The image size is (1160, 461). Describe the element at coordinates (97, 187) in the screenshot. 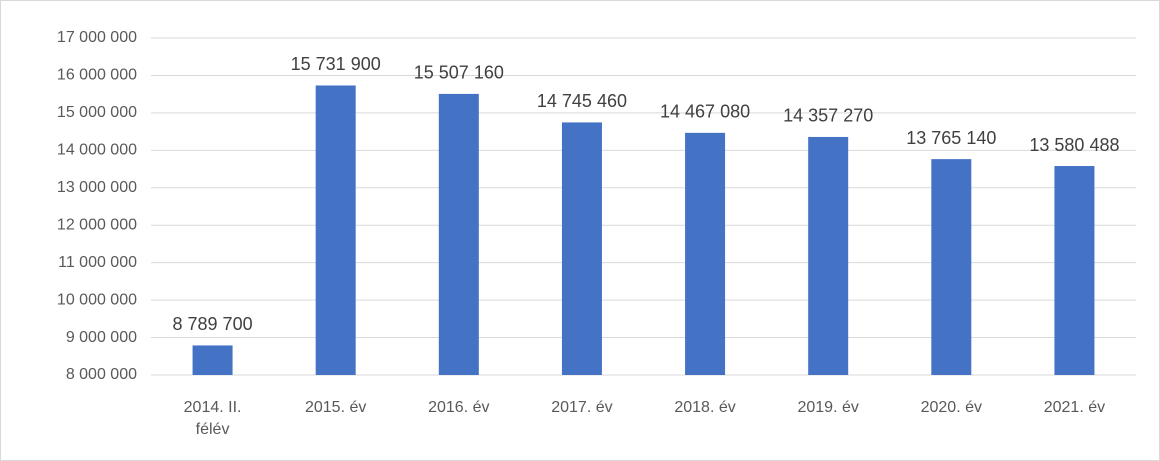

I see `y-tick-label: 13 000 000` at that location.